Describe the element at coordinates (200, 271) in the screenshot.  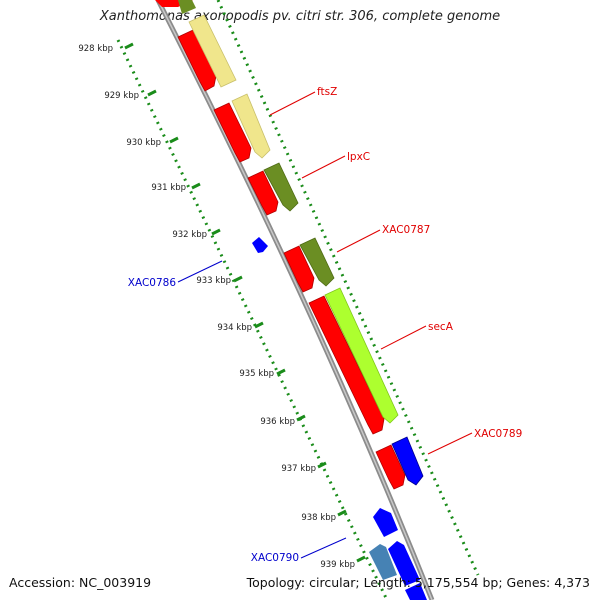
I see `leader-XAC0786` at that location.